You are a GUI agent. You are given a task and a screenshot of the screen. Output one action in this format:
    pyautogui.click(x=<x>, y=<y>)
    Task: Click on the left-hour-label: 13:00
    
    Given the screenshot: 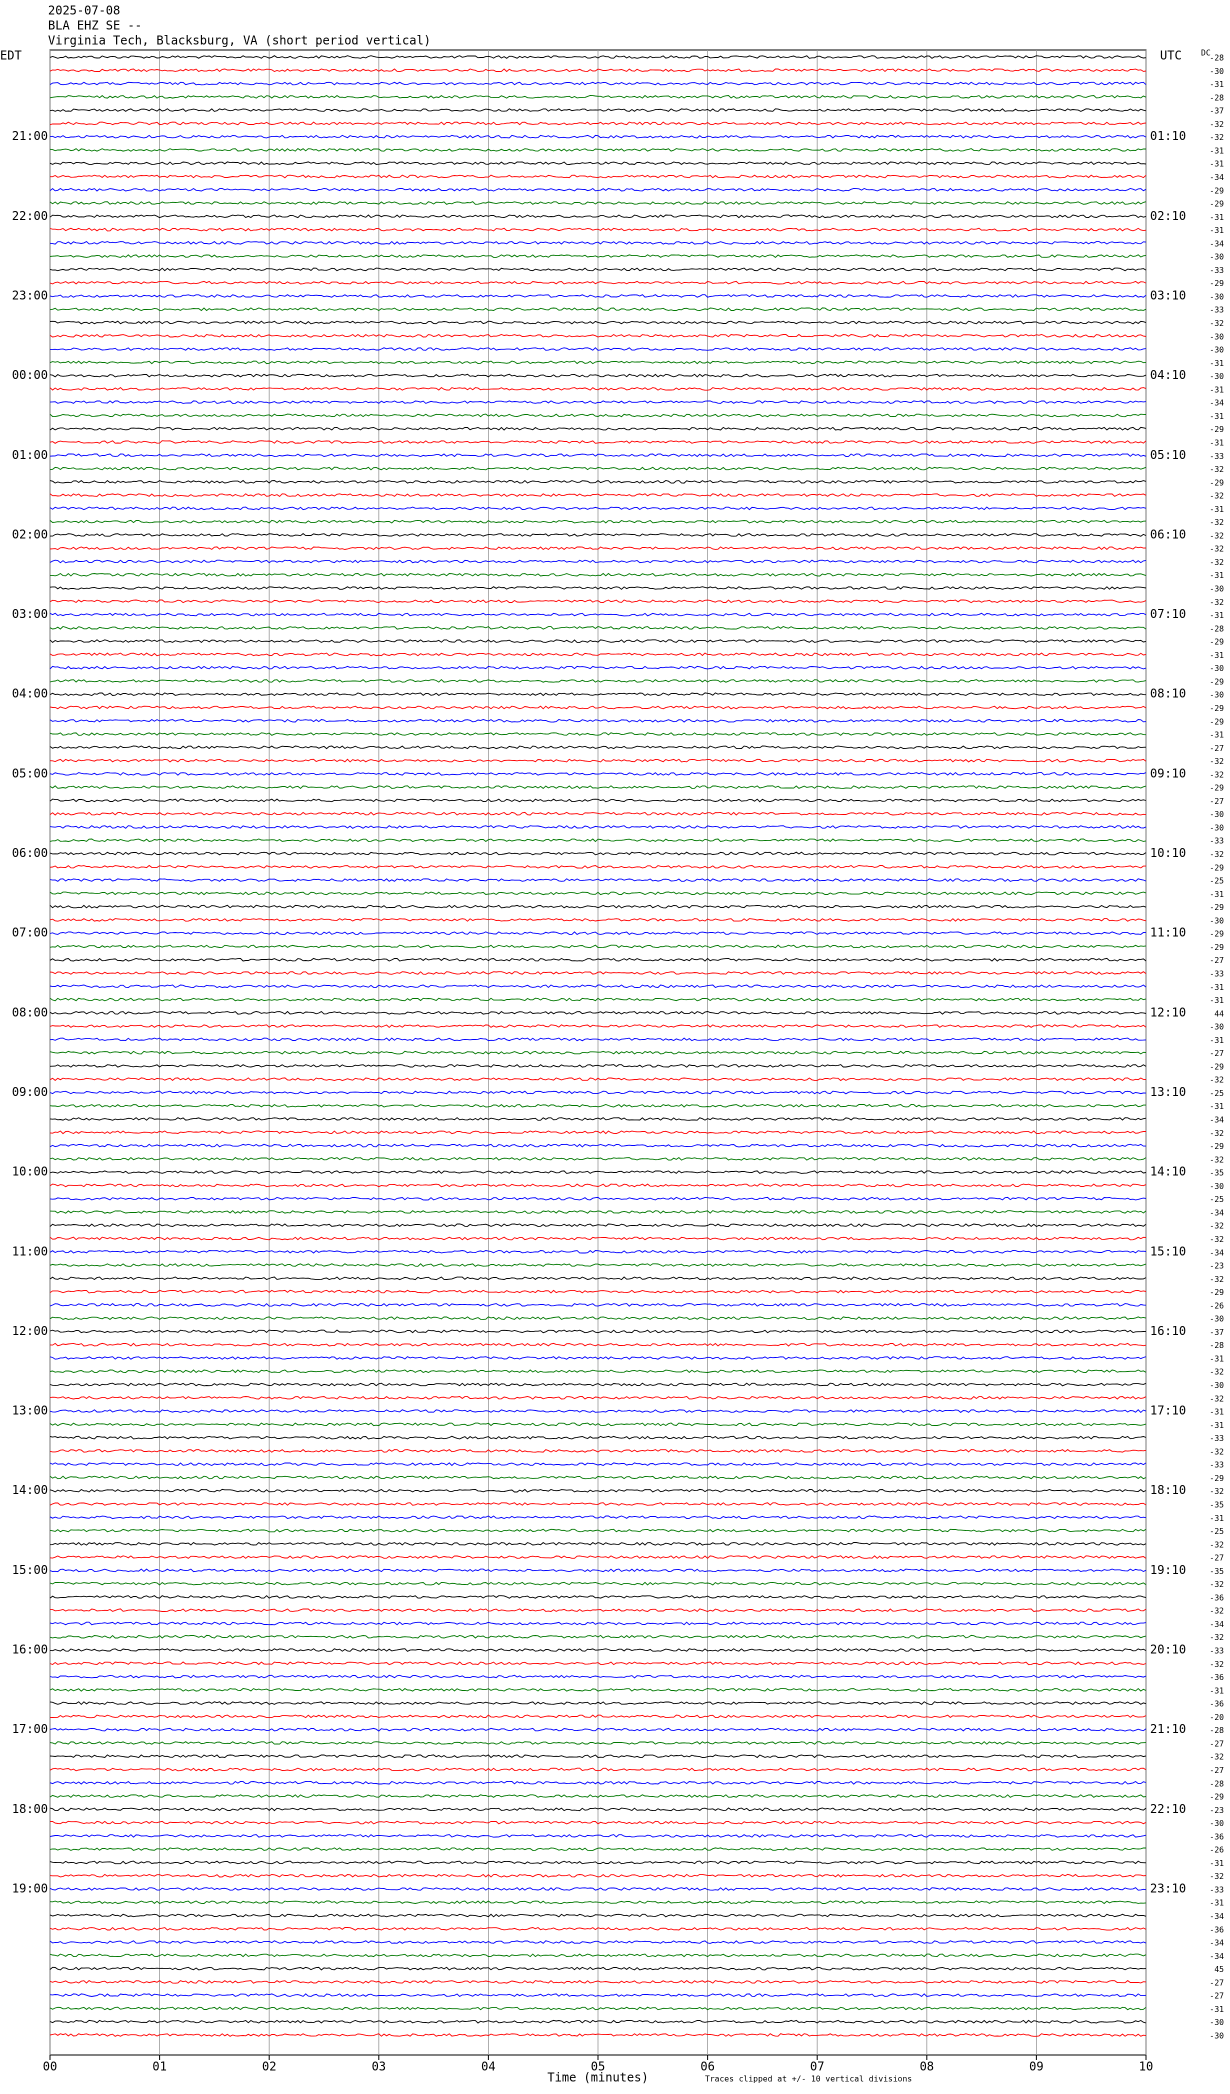 What is the action you would take?
    pyautogui.click(x=30, y=1411)
    